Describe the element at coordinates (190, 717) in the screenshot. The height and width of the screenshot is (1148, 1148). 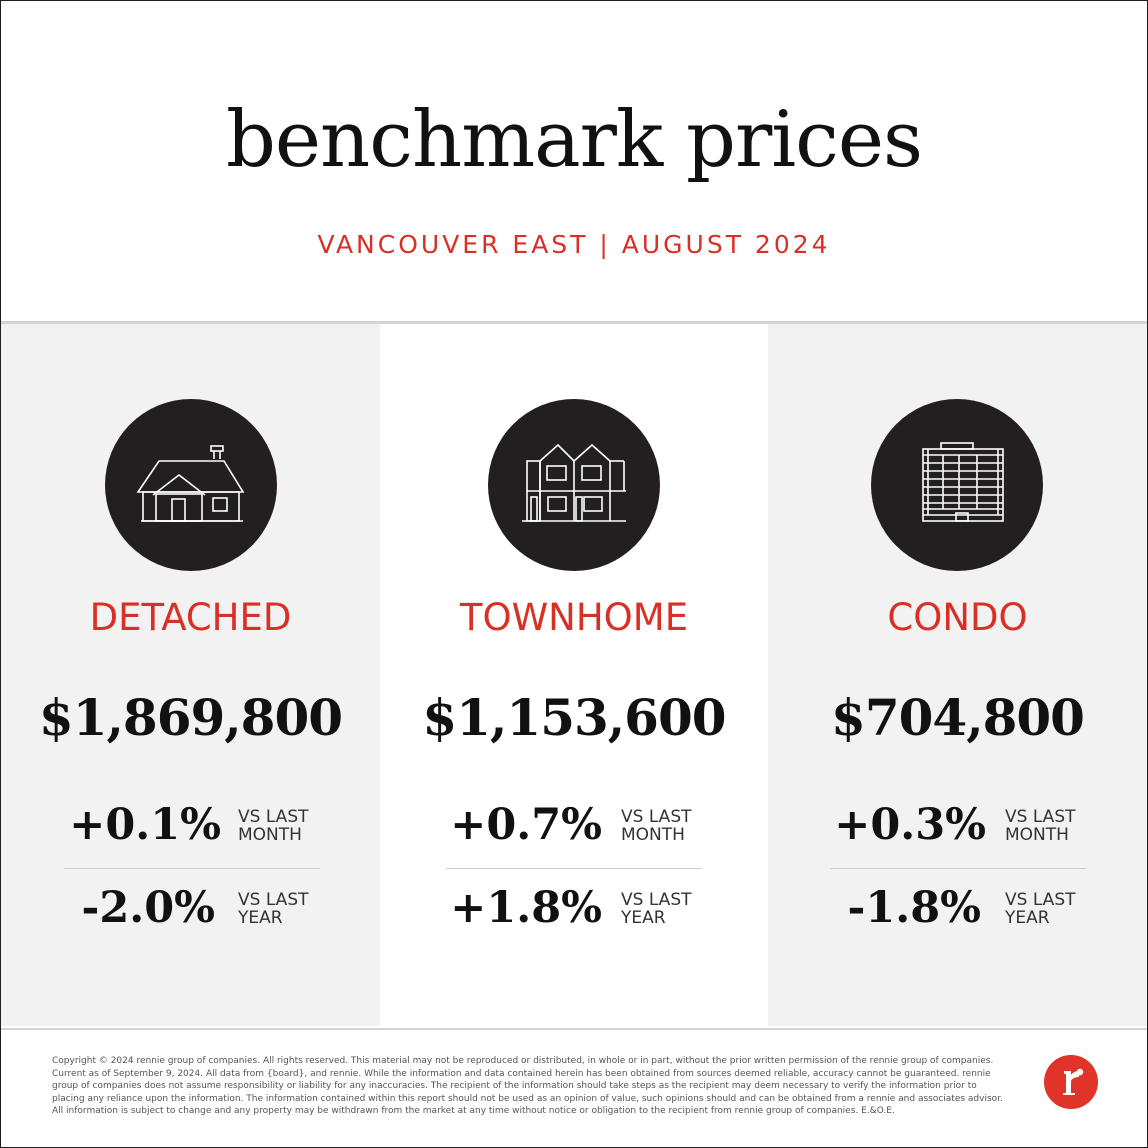
I see `benchmark-price: $1,869,800` at that location.